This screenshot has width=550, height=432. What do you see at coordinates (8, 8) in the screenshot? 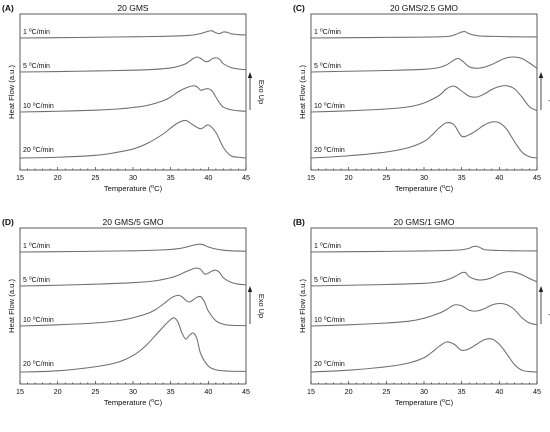
I see `panel-letter: (A)` at bounding box center [8, 8].